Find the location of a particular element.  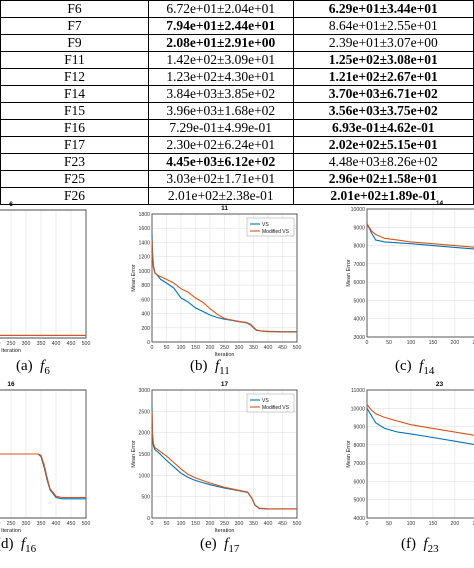

chart-23-ytick-label: 6000 is located at coordinates (359, 482).